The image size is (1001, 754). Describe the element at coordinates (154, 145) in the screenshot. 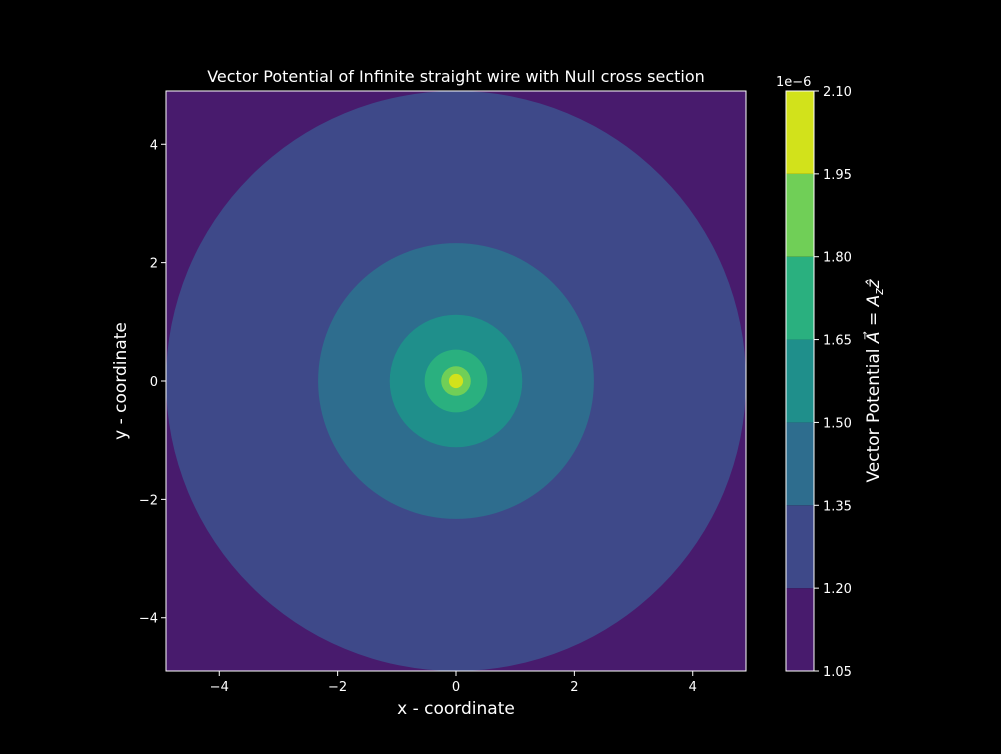

I see `y-tick-label: 4` at that location.